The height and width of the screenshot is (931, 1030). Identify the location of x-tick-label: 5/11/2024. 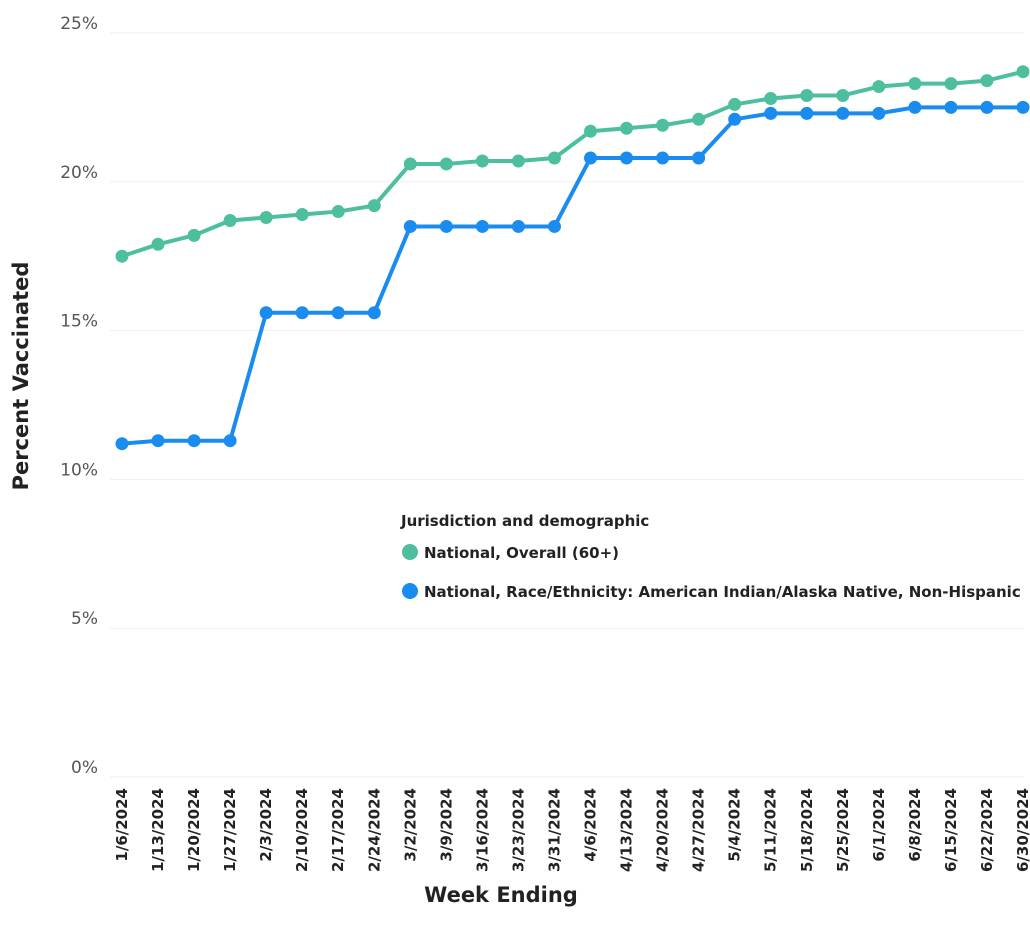
(771, 830).